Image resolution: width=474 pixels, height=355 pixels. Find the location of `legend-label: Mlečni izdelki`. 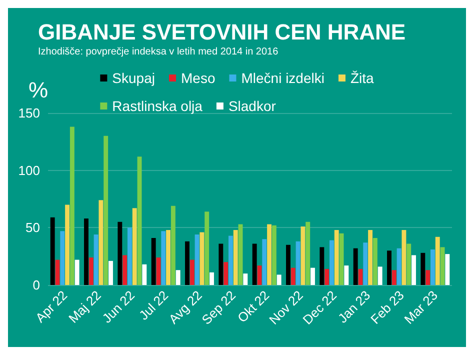

legend-label: Mlečni izdelki is located at coordinates (282, 78).